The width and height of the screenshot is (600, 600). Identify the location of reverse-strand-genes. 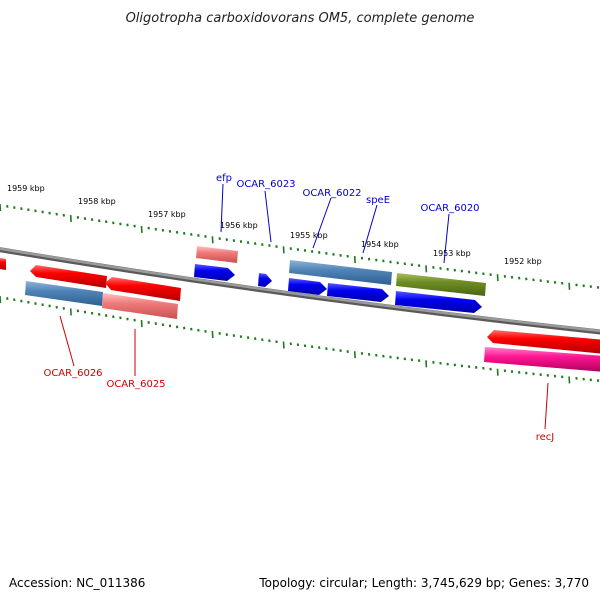
(312, 326).